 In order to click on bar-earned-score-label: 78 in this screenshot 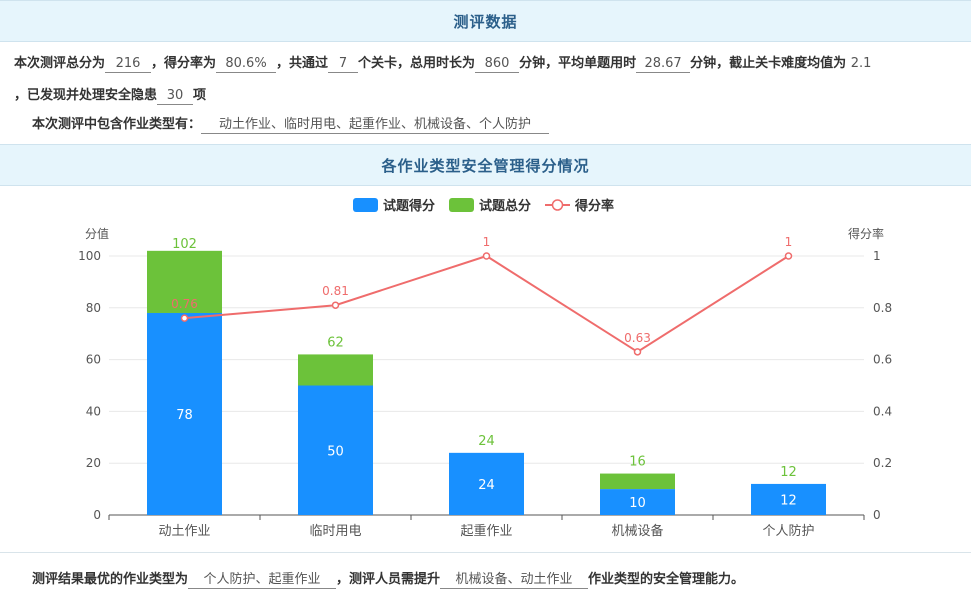, I will do `click(184, 415)`.